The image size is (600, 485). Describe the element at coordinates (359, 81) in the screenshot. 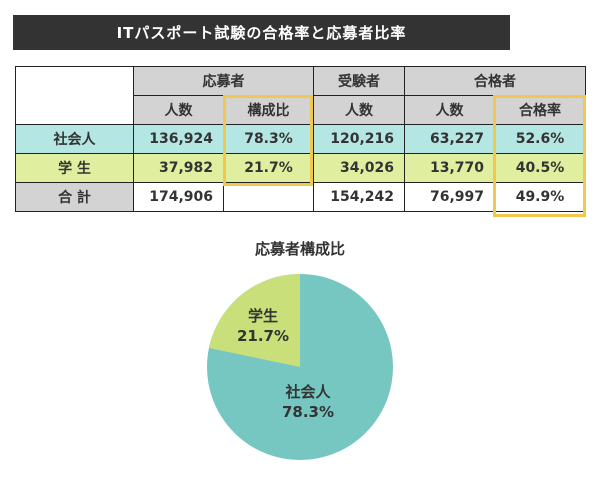

I see `header-examinees: 受験者` at that location.